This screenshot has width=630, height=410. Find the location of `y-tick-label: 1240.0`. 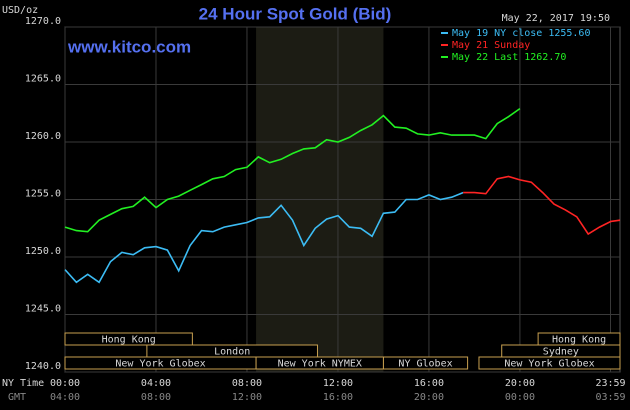

y-tick-label: 1240.0 is located at coordinates (43, 366).